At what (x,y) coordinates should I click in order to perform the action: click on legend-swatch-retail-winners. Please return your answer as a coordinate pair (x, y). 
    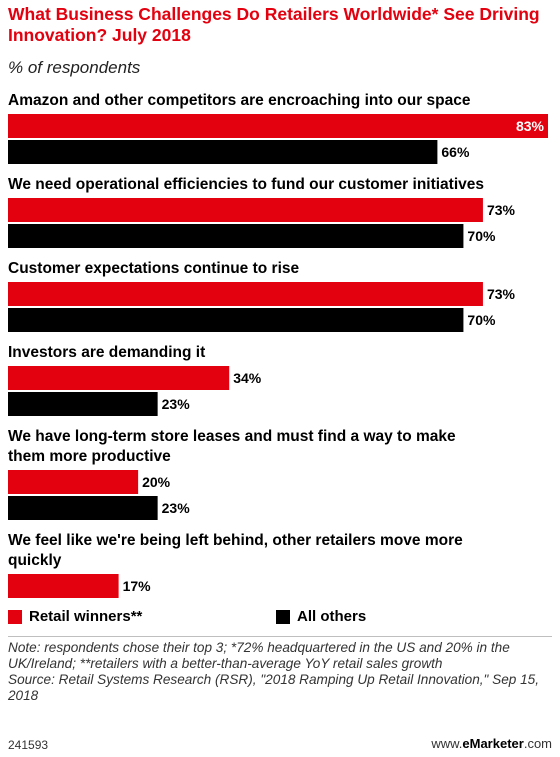
    Looking at the image, I should click on (15, 616).